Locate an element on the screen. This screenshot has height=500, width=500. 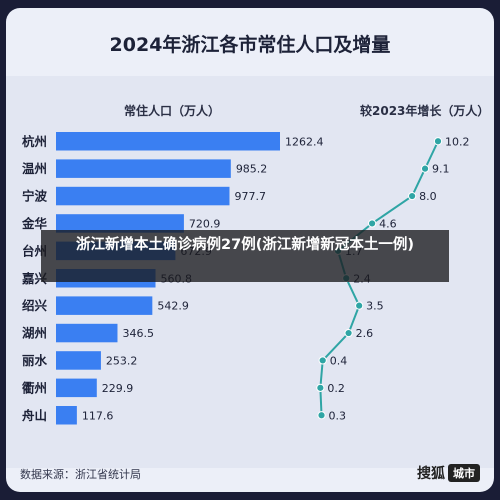
growth-value-label: 0.3 is located at coordinates (338, 415).